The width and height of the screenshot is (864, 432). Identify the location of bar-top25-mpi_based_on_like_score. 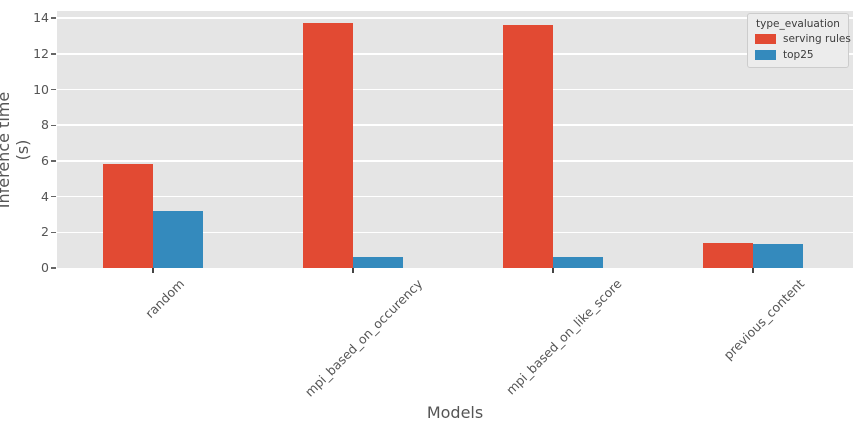
(578, 262).